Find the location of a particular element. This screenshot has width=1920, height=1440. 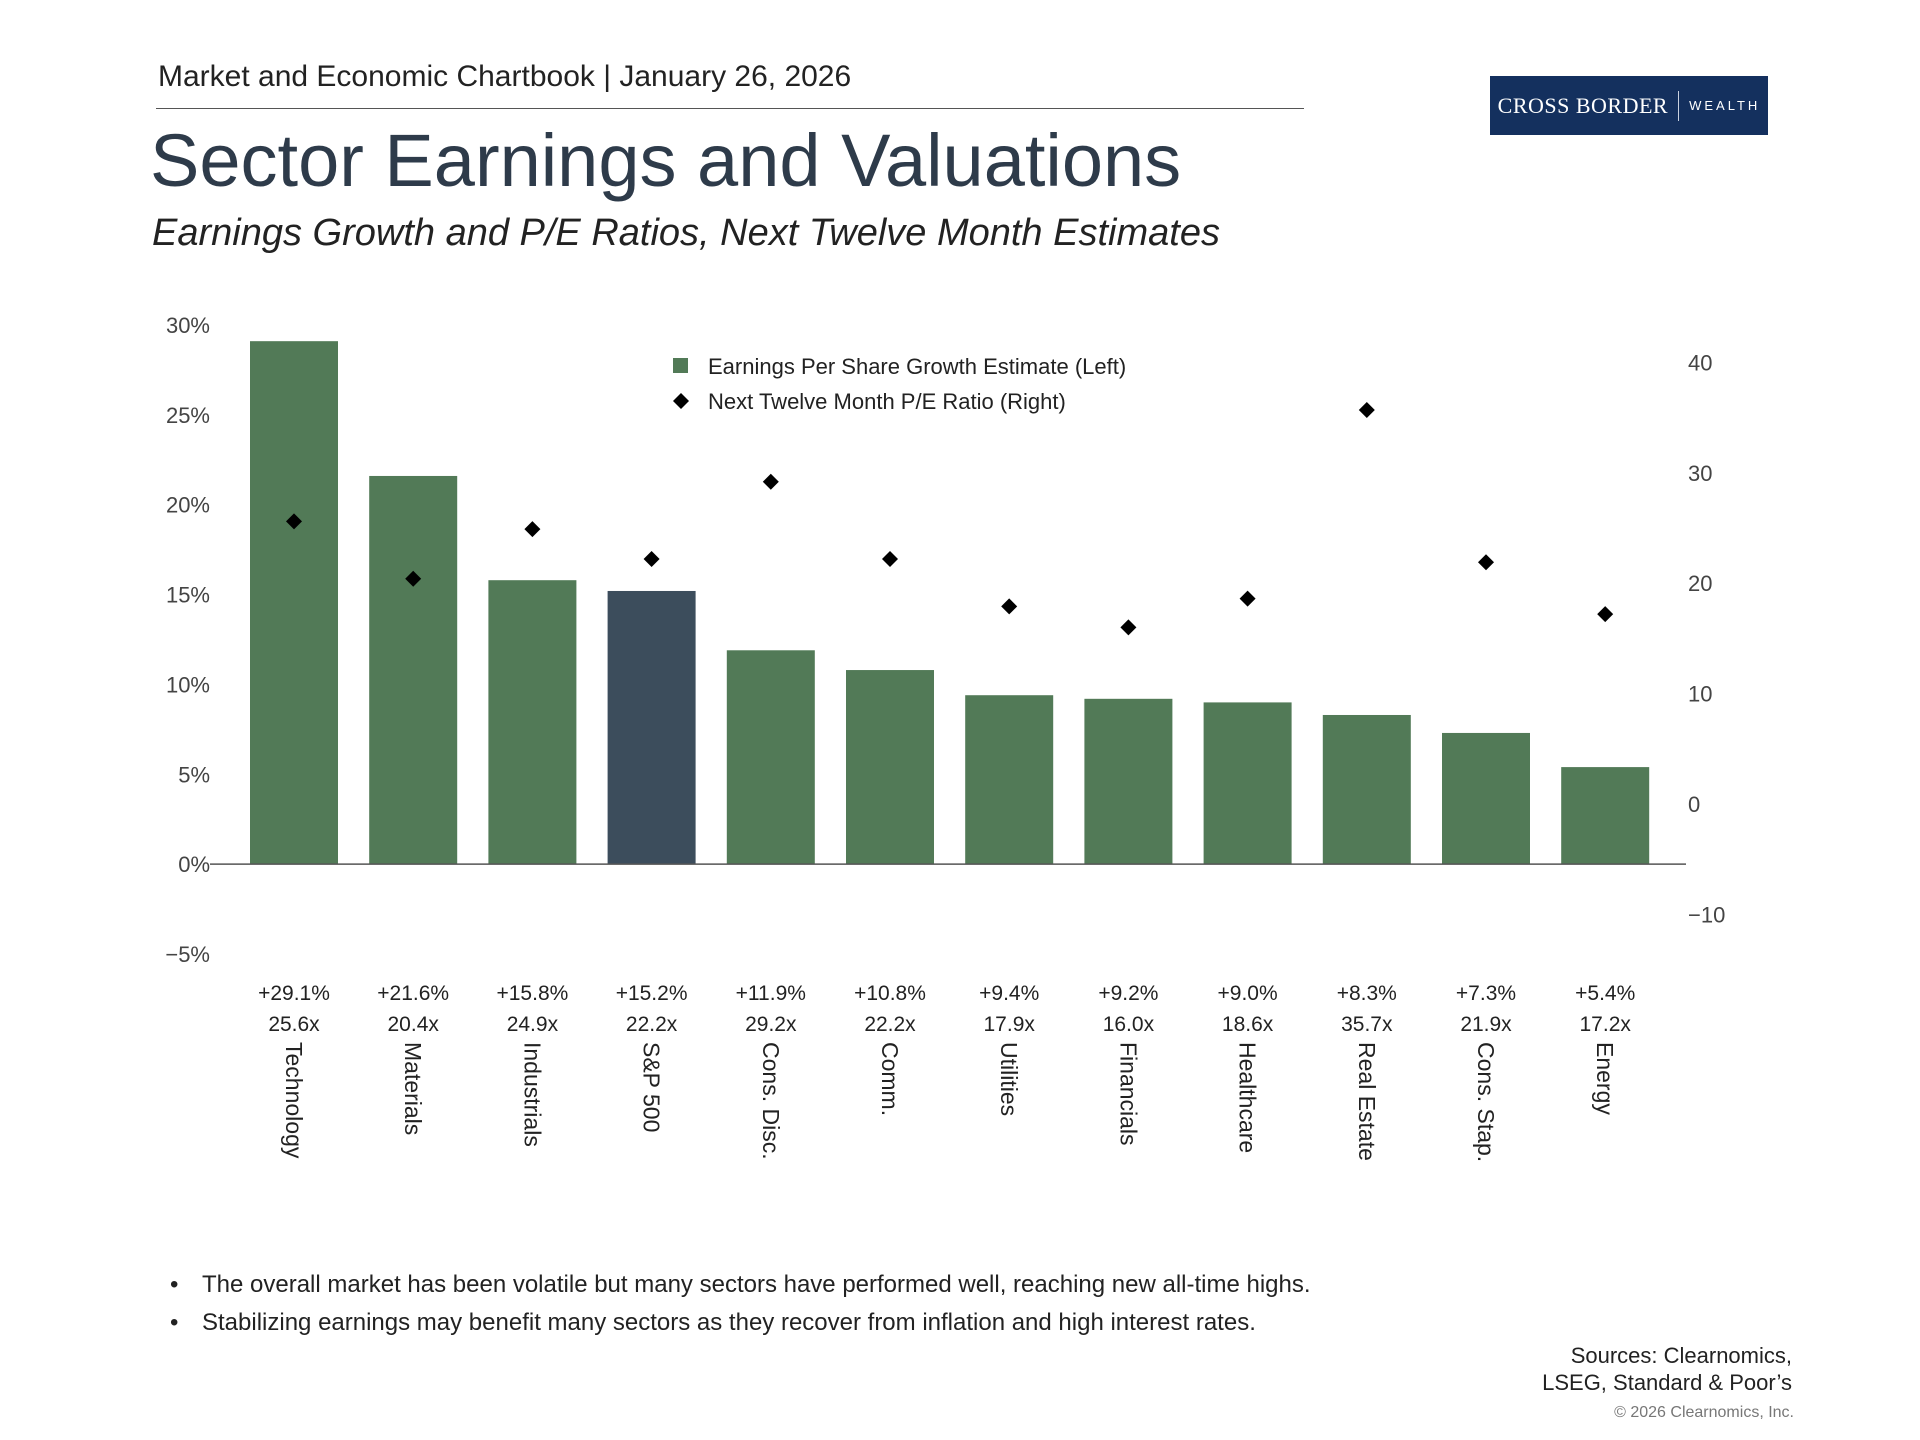

left-axis-tick-label: 30% is located at coordinates (188, 325).